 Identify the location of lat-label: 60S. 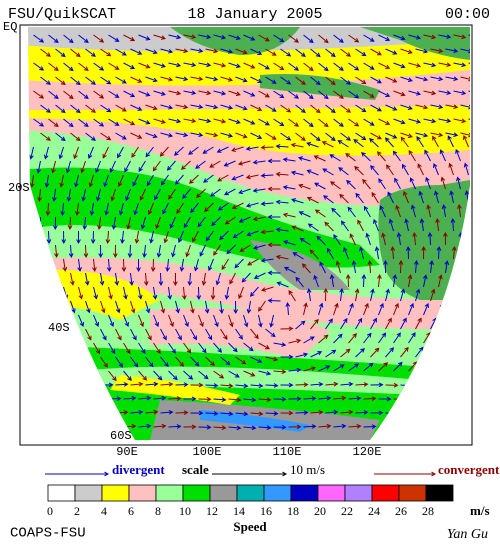
(121, 436).